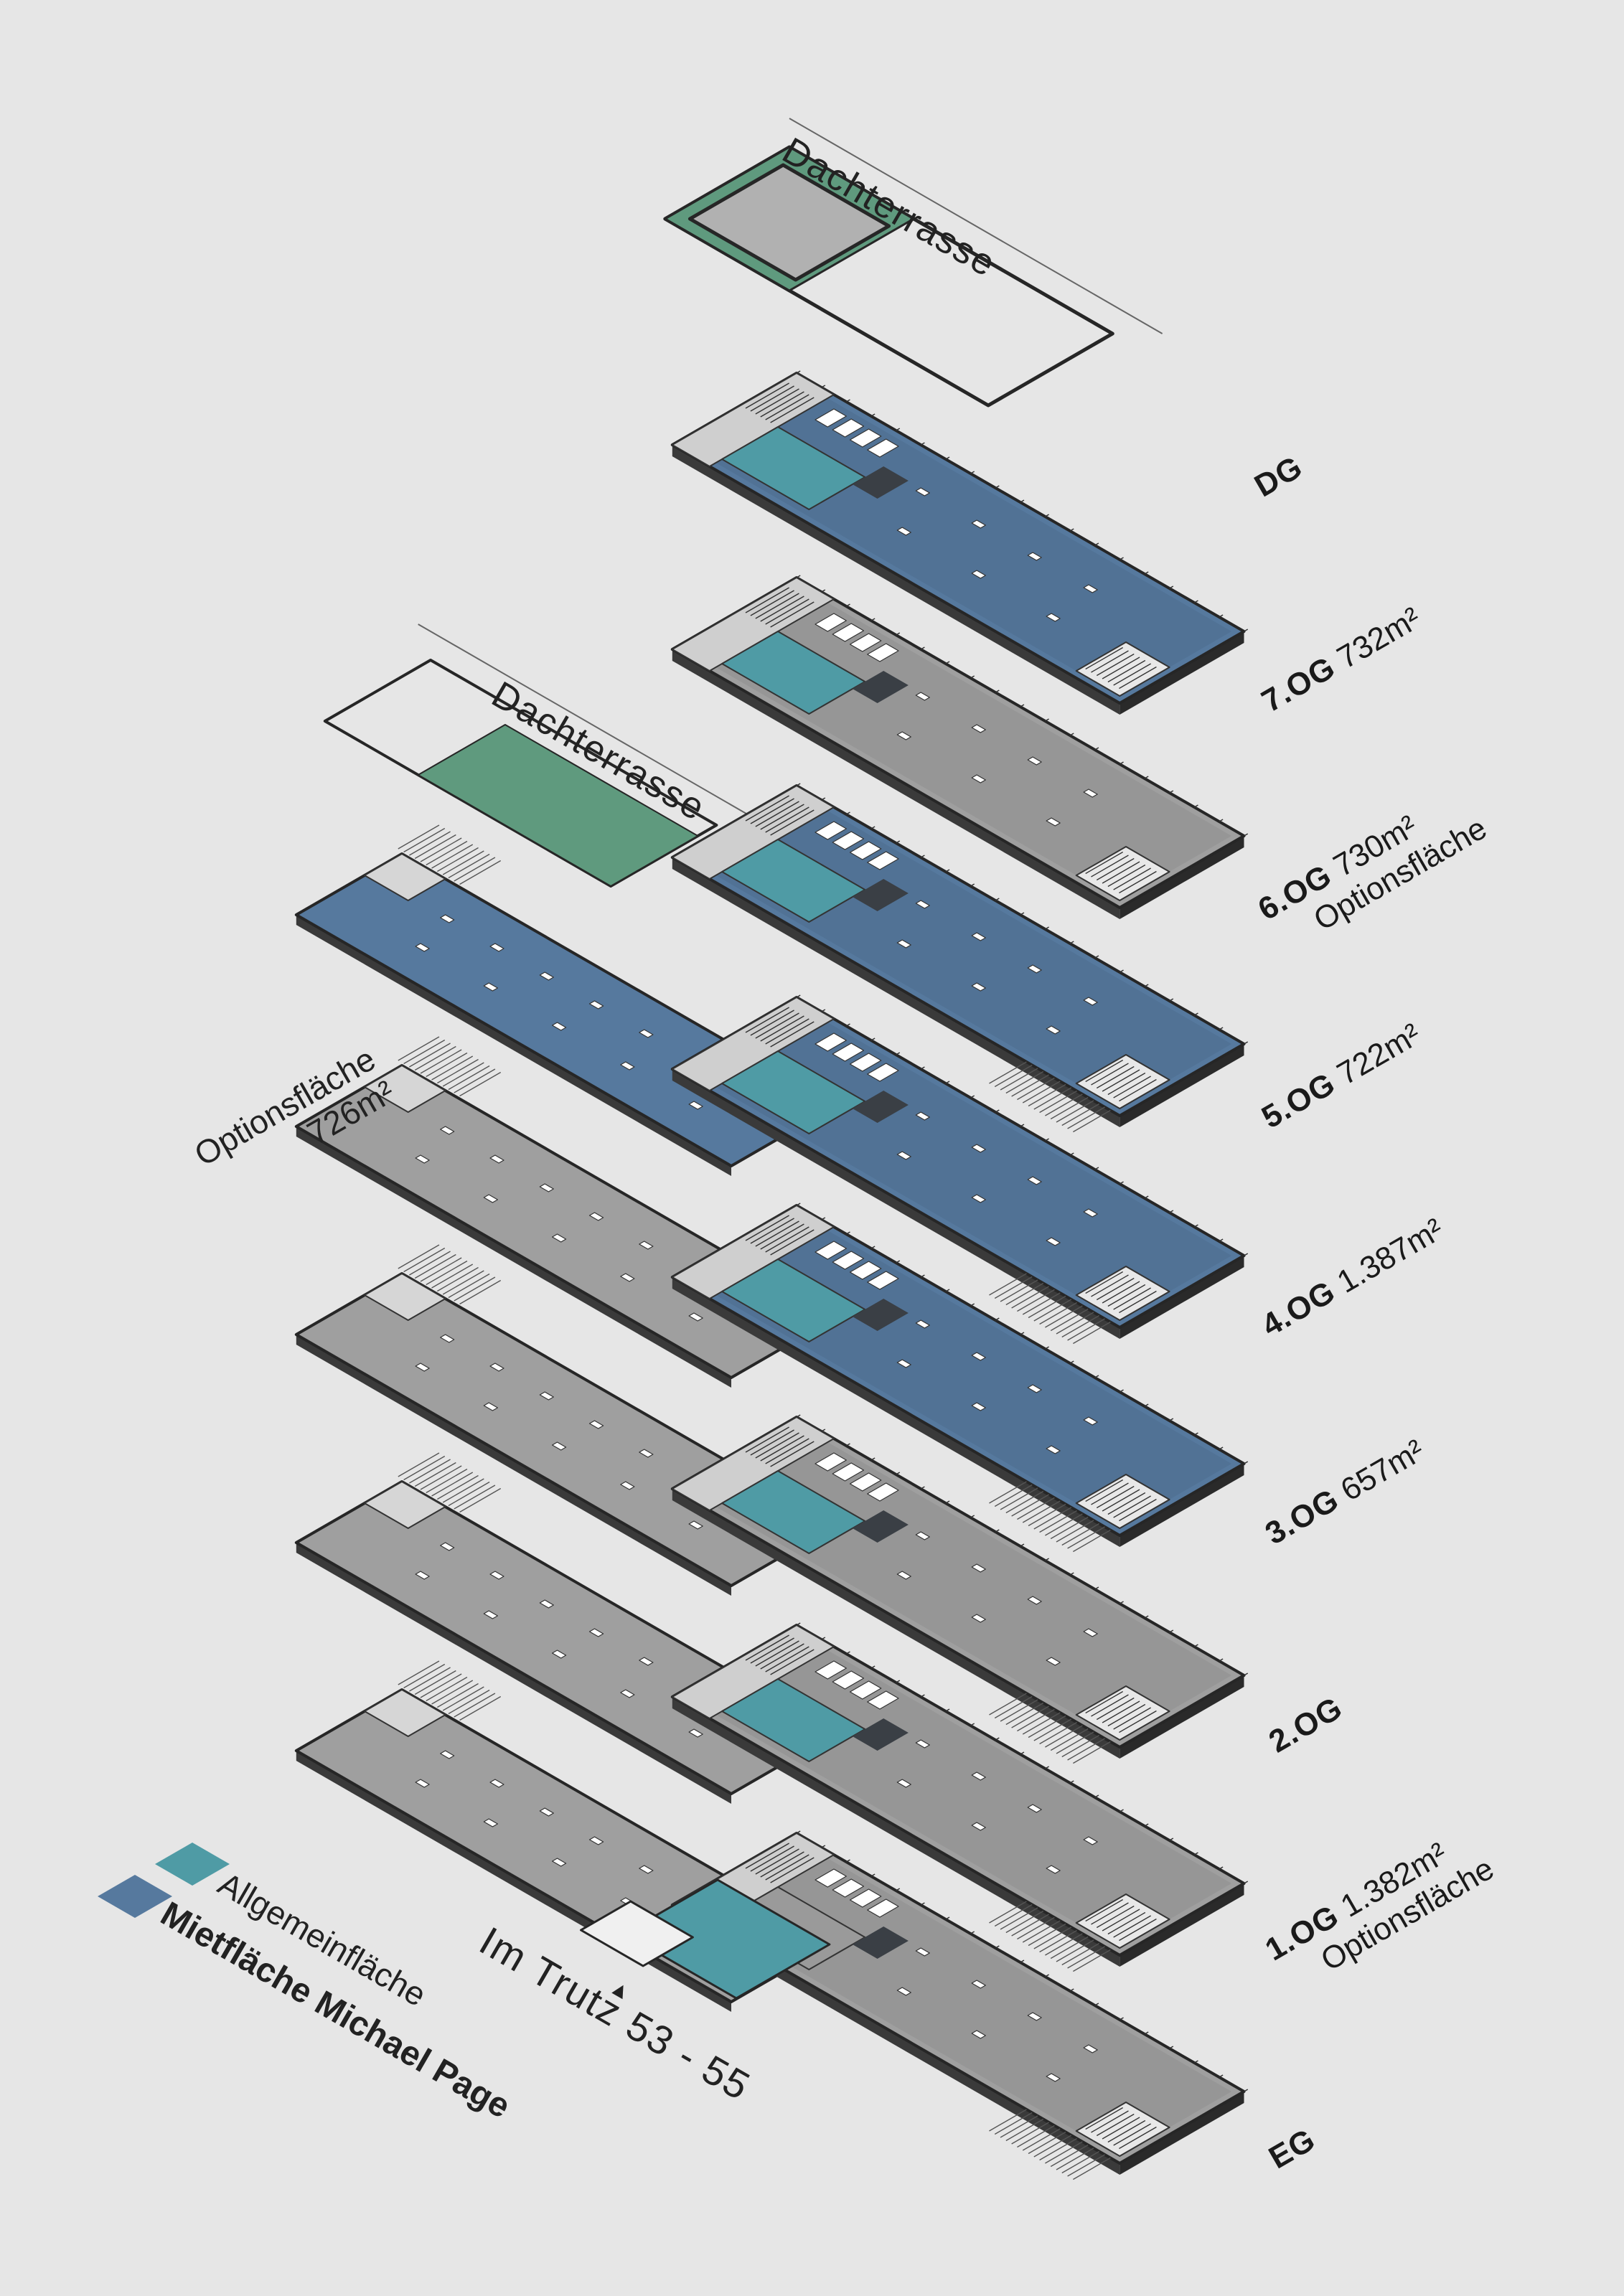 Image resolution: width=1624 pixels, height=2296 pixels. I want to click on wing-balcony-hatch, so click(450, 1067).